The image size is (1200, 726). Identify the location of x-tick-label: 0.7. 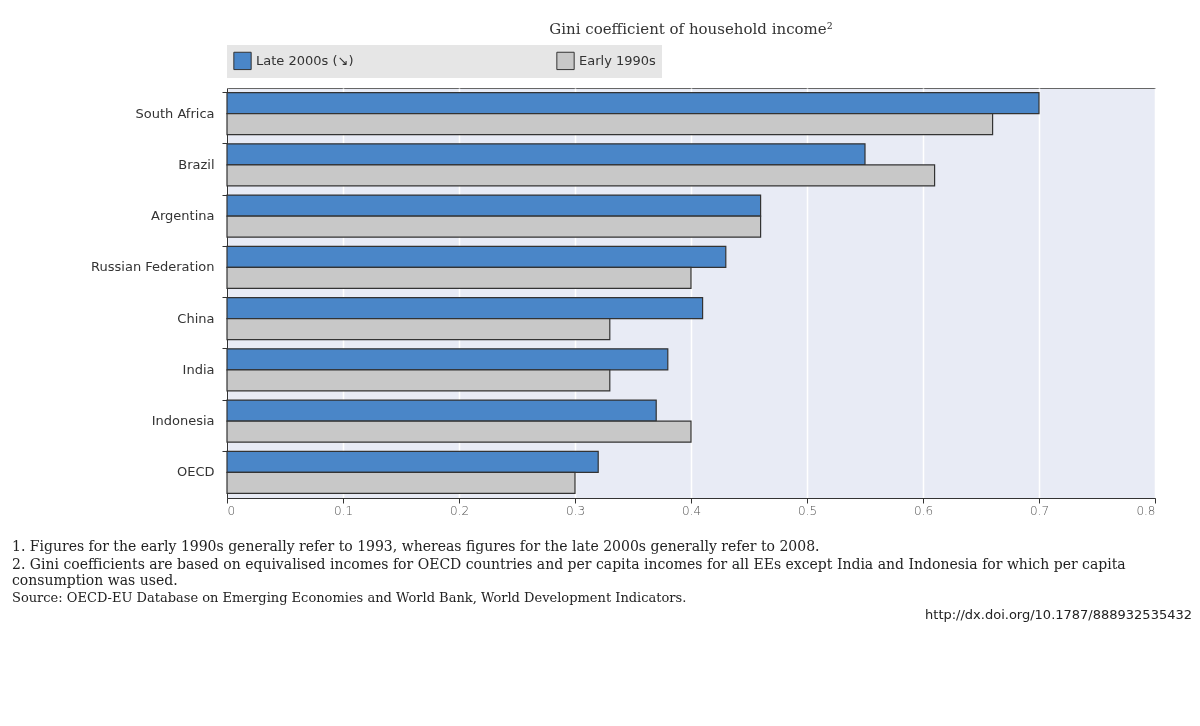
(1039, 510).